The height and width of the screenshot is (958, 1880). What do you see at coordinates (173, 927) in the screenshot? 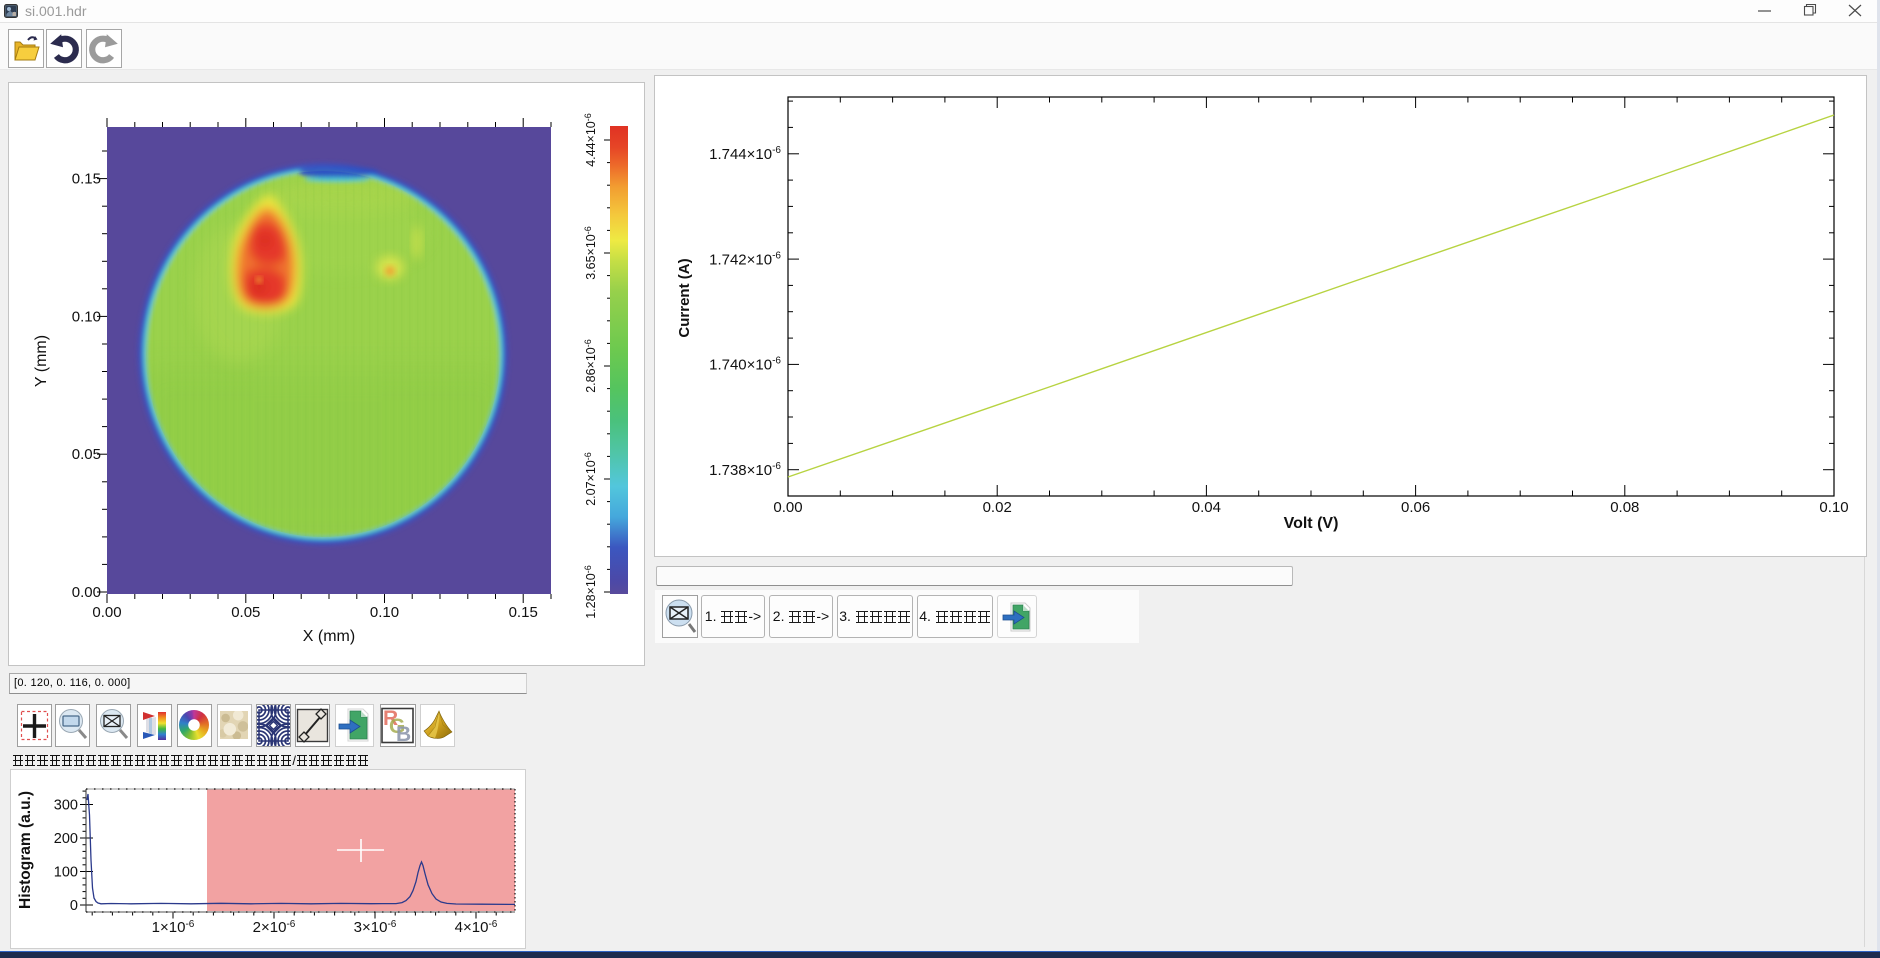
I see `svg-text: 1×10-6` at bounding box center [173, 927].